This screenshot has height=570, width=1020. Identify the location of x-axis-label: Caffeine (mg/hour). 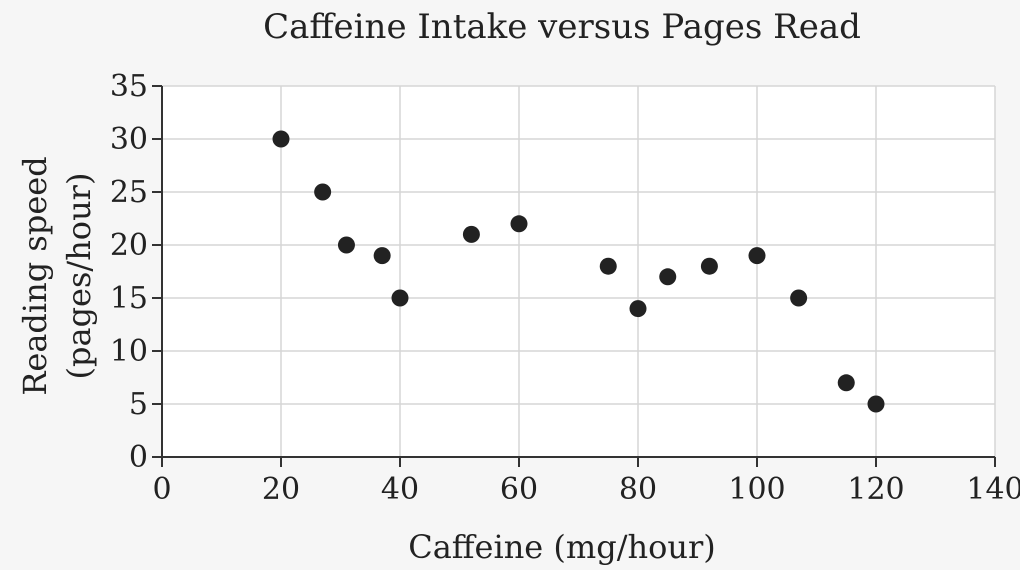
(562, 547).